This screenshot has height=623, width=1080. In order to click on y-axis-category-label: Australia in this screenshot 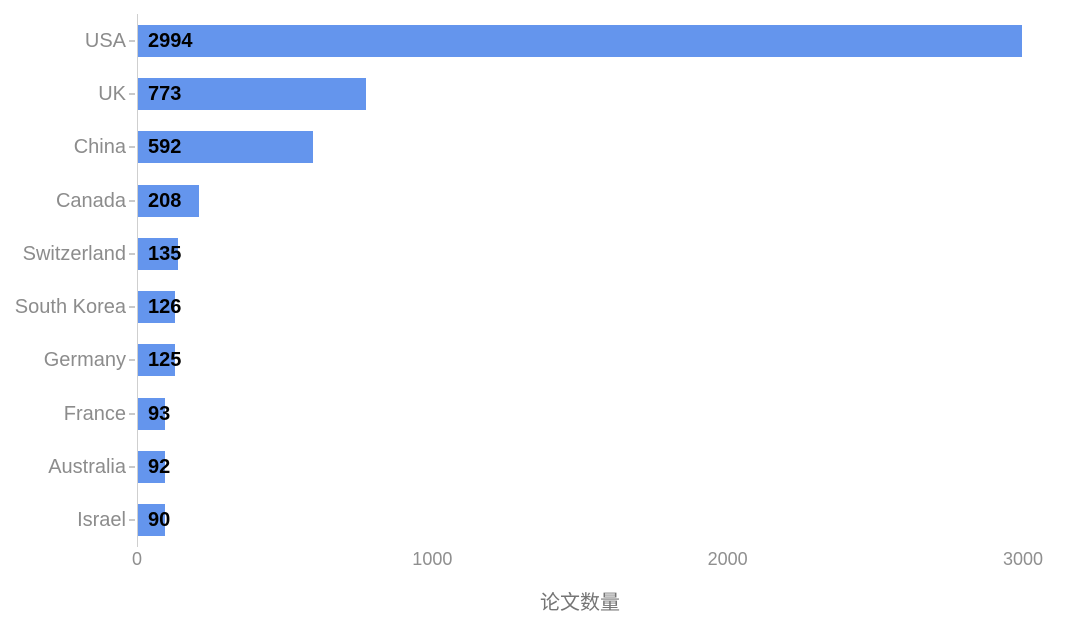, I will do `click(87, 467)`.